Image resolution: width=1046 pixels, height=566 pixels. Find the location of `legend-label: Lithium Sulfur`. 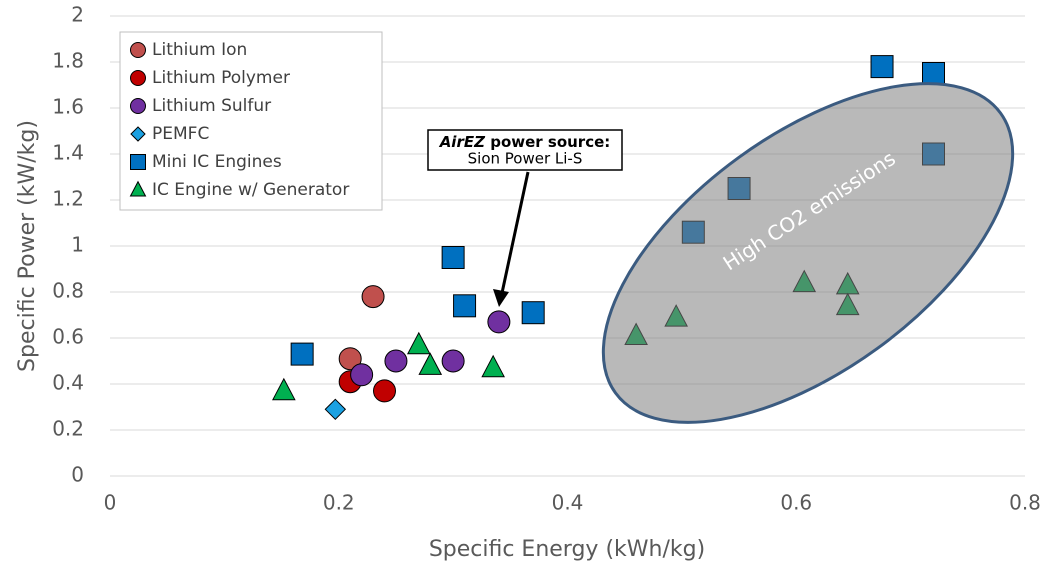

legend-label: Lithium Sulfur is located at coordinates (211, 106).